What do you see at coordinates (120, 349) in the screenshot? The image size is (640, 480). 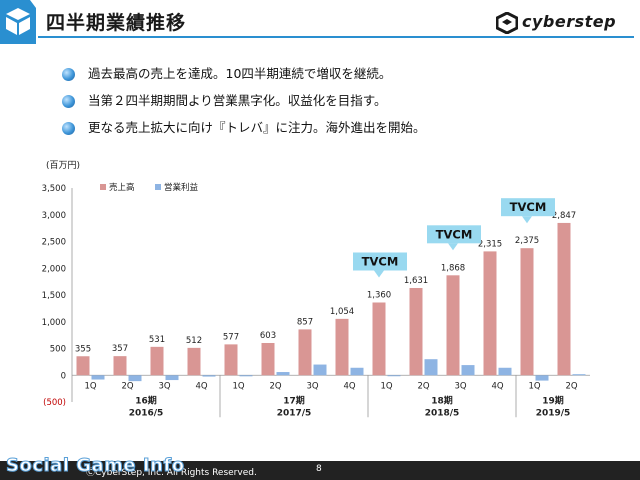 I see `revenue-data-label: 357` at bounding box center [120, 349].